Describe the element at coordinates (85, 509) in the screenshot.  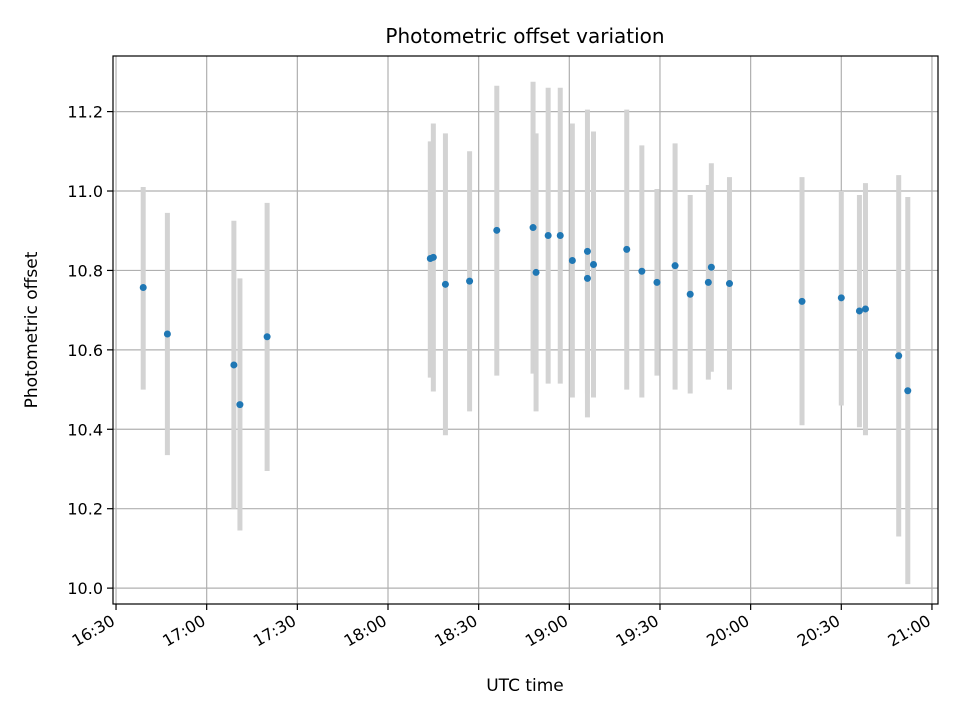
I see `y-tick-label: 10.2` at that location.